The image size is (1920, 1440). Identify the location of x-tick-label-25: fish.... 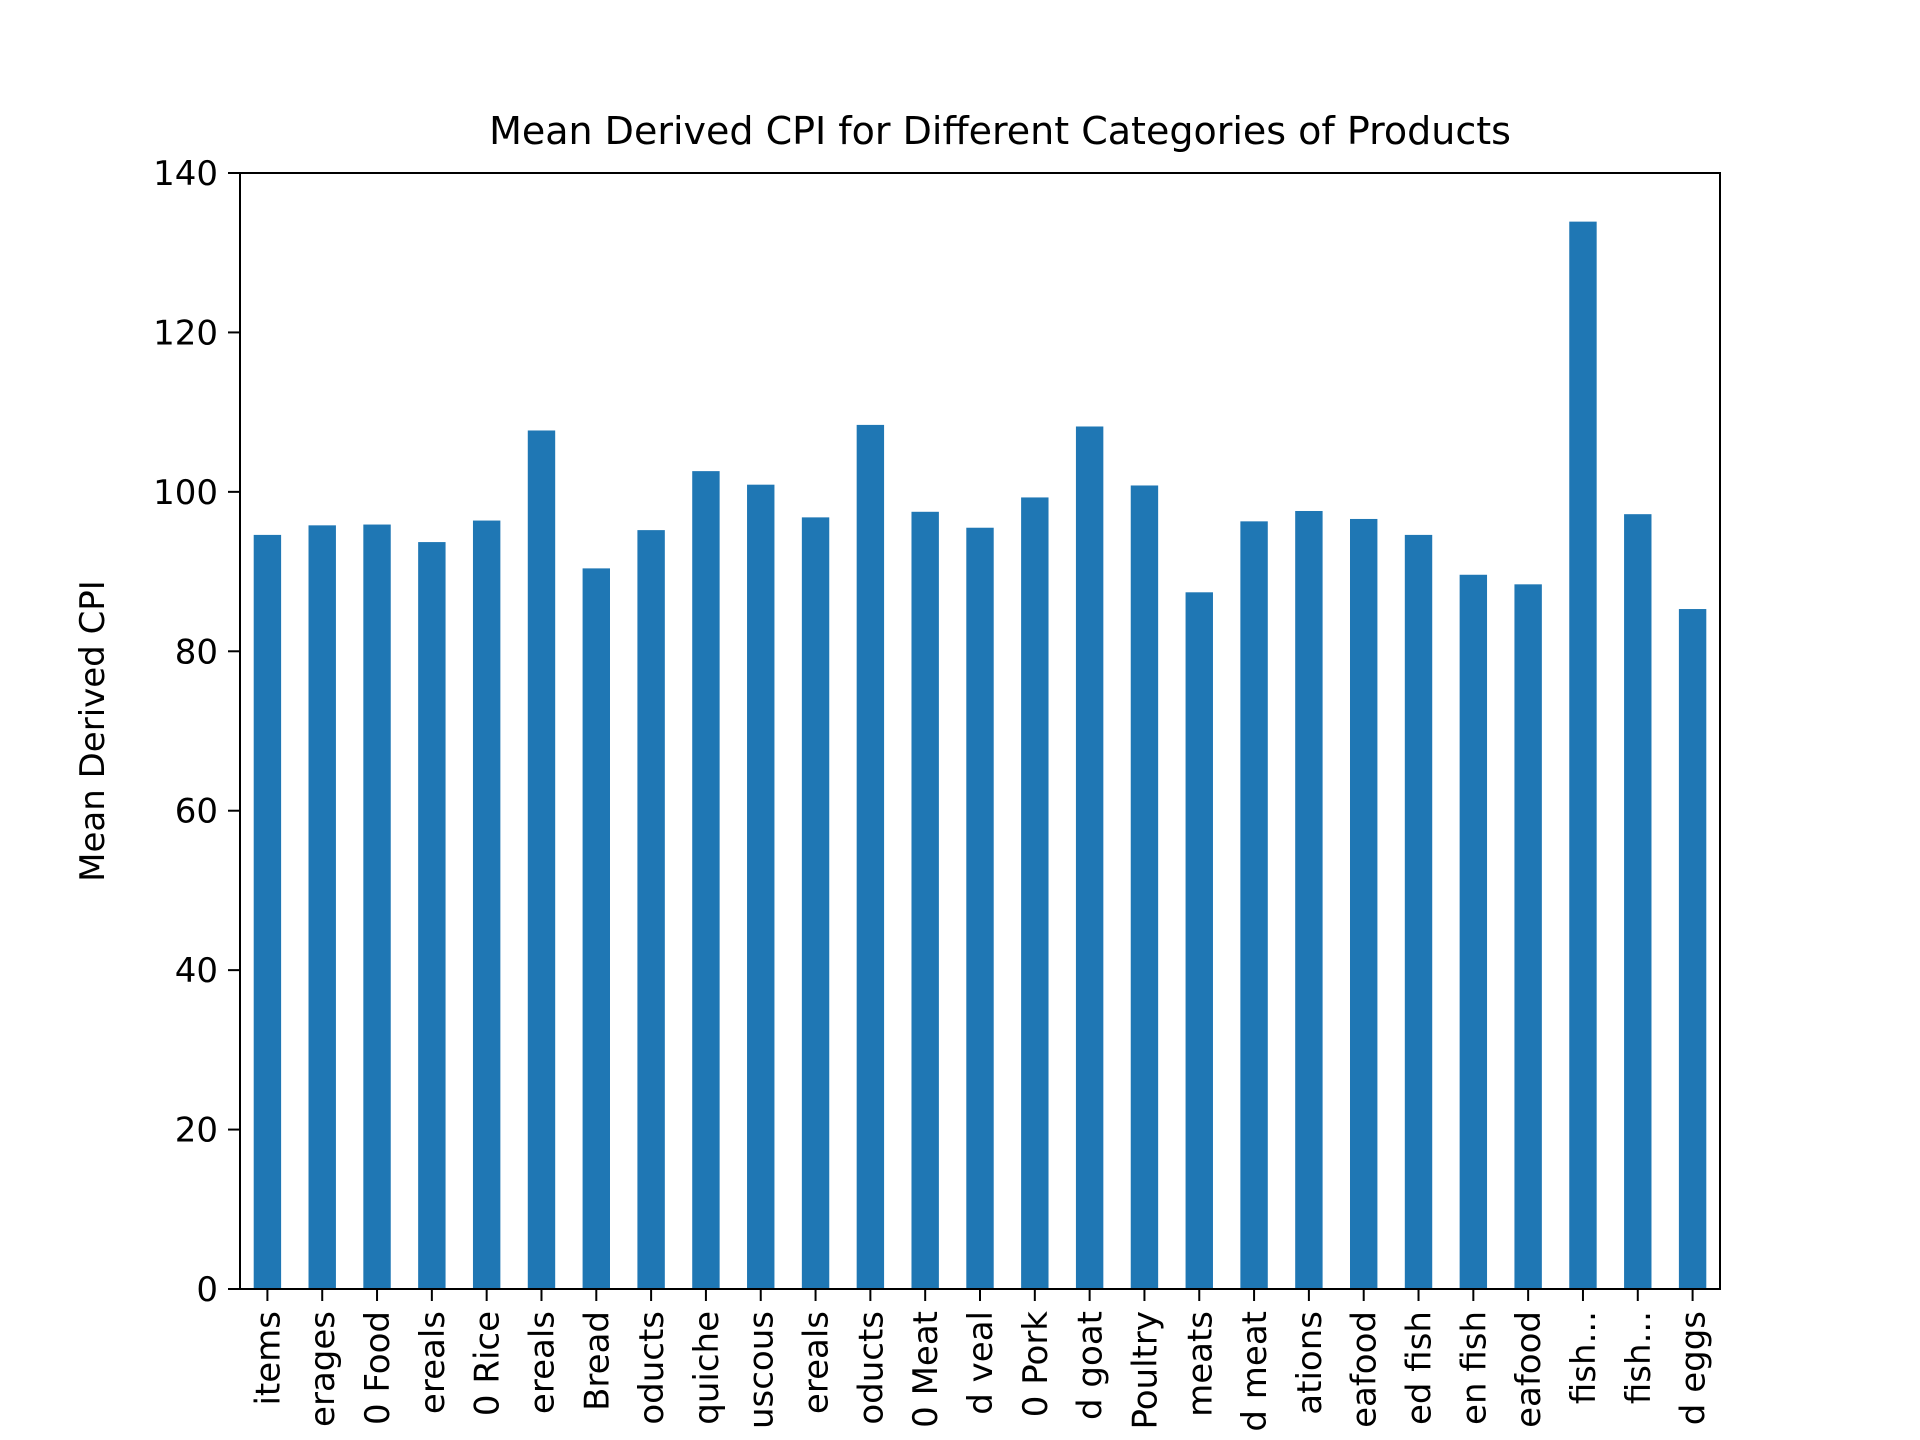
(1584, 1357).